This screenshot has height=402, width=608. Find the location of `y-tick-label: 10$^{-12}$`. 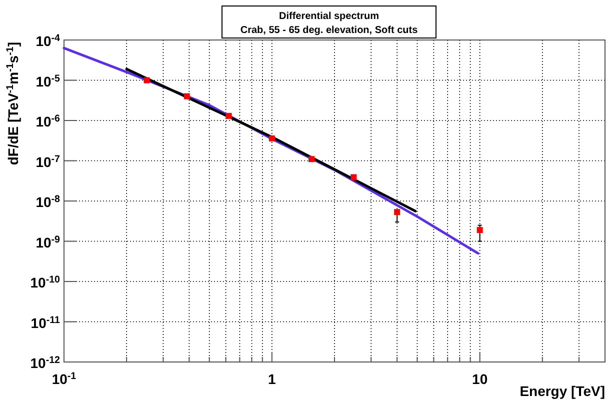

y-tick-label: 10$^{-12}$ is located at coordinates (45, 362).